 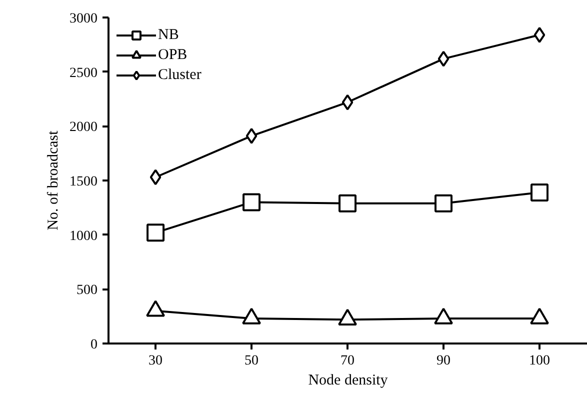 I want to click on y-tick-label: 3000, so click(x=84, y=19).